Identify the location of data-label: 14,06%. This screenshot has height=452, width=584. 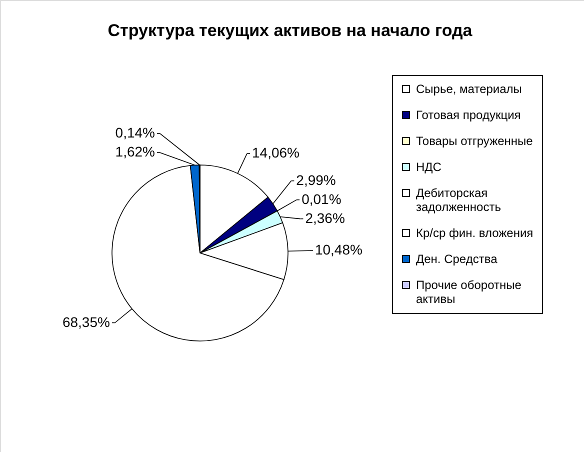
(276, 152).